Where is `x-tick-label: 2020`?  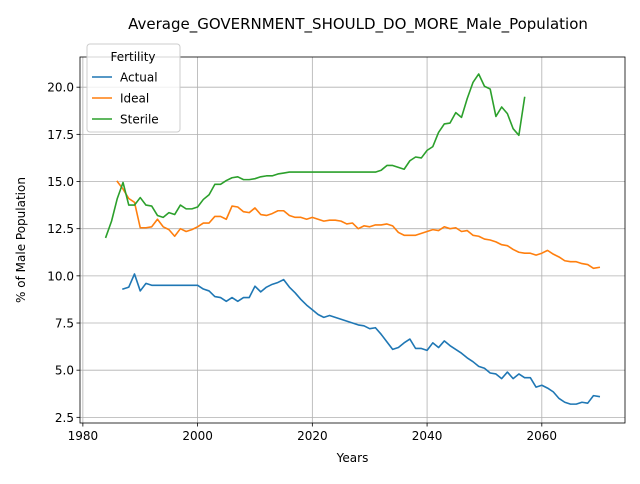 x-tick-label: 2020 is located at coordinates (312, 436).